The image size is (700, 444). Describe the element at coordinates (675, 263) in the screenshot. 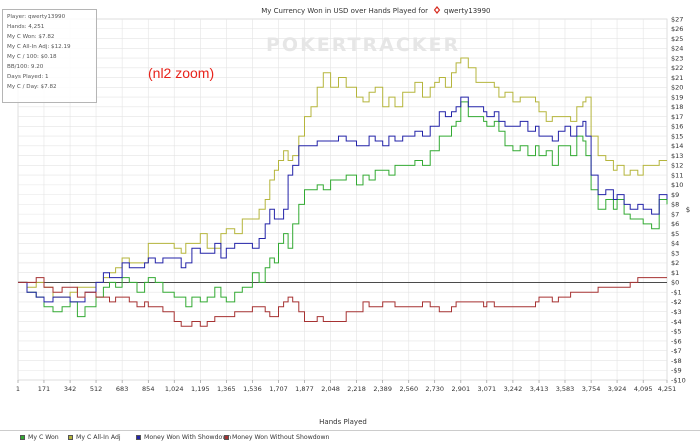

I see `y-tick-label: $2` at that location.